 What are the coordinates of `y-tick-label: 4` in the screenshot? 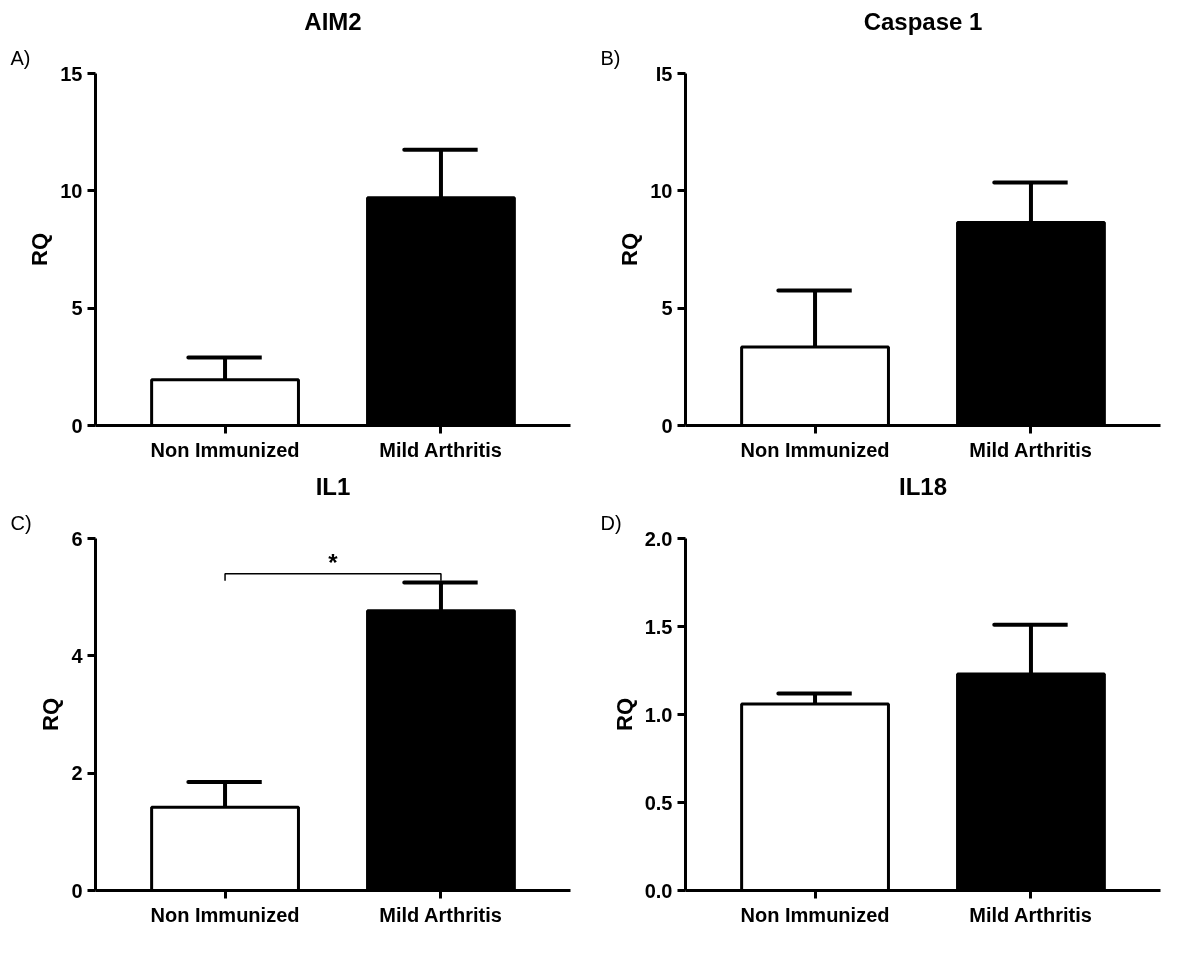 It's located at (77, 655).